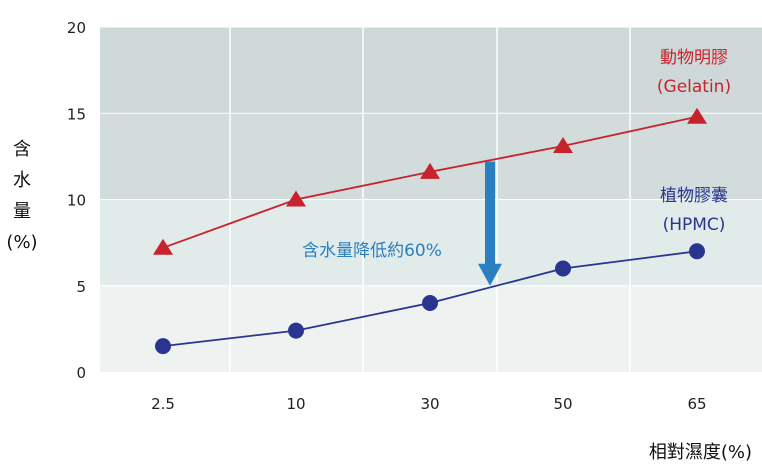 This screenshot has height=465, width=762. What do you see at coordinates (694, 87) in the screenshot?
I see `legend-gelatin-sub: (Gelatin)` at bounding box center [694, 87].